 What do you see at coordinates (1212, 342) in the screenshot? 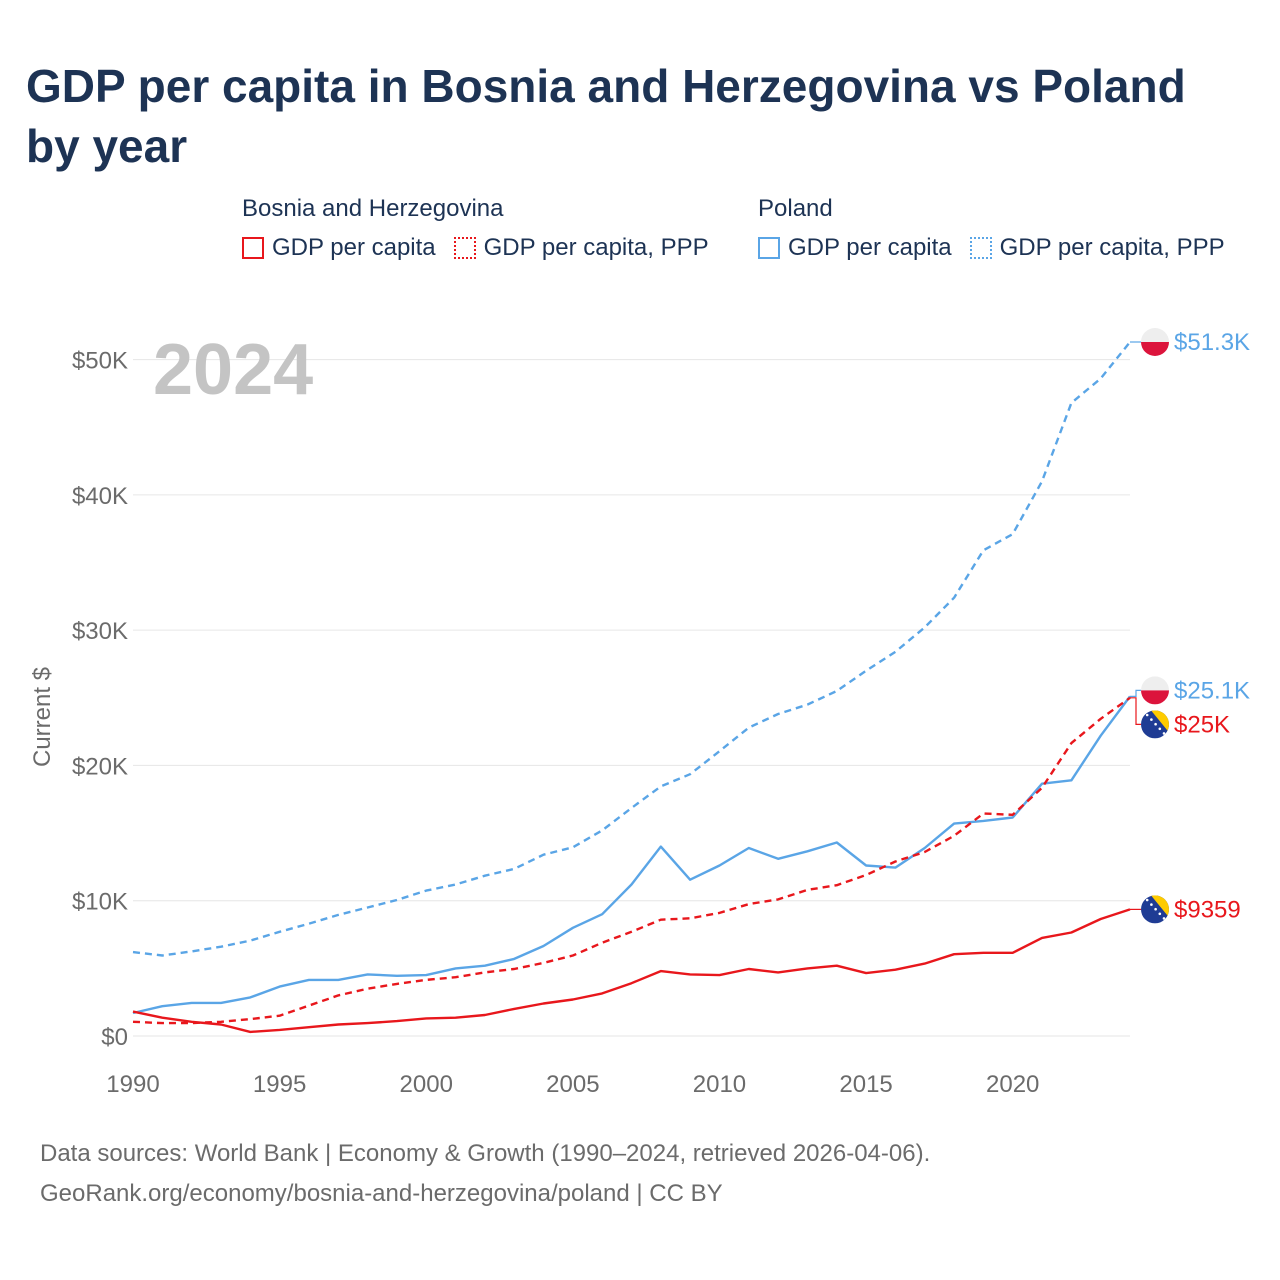
I see `end-value-label: $51.3K` at bounding box center [1212, 342].